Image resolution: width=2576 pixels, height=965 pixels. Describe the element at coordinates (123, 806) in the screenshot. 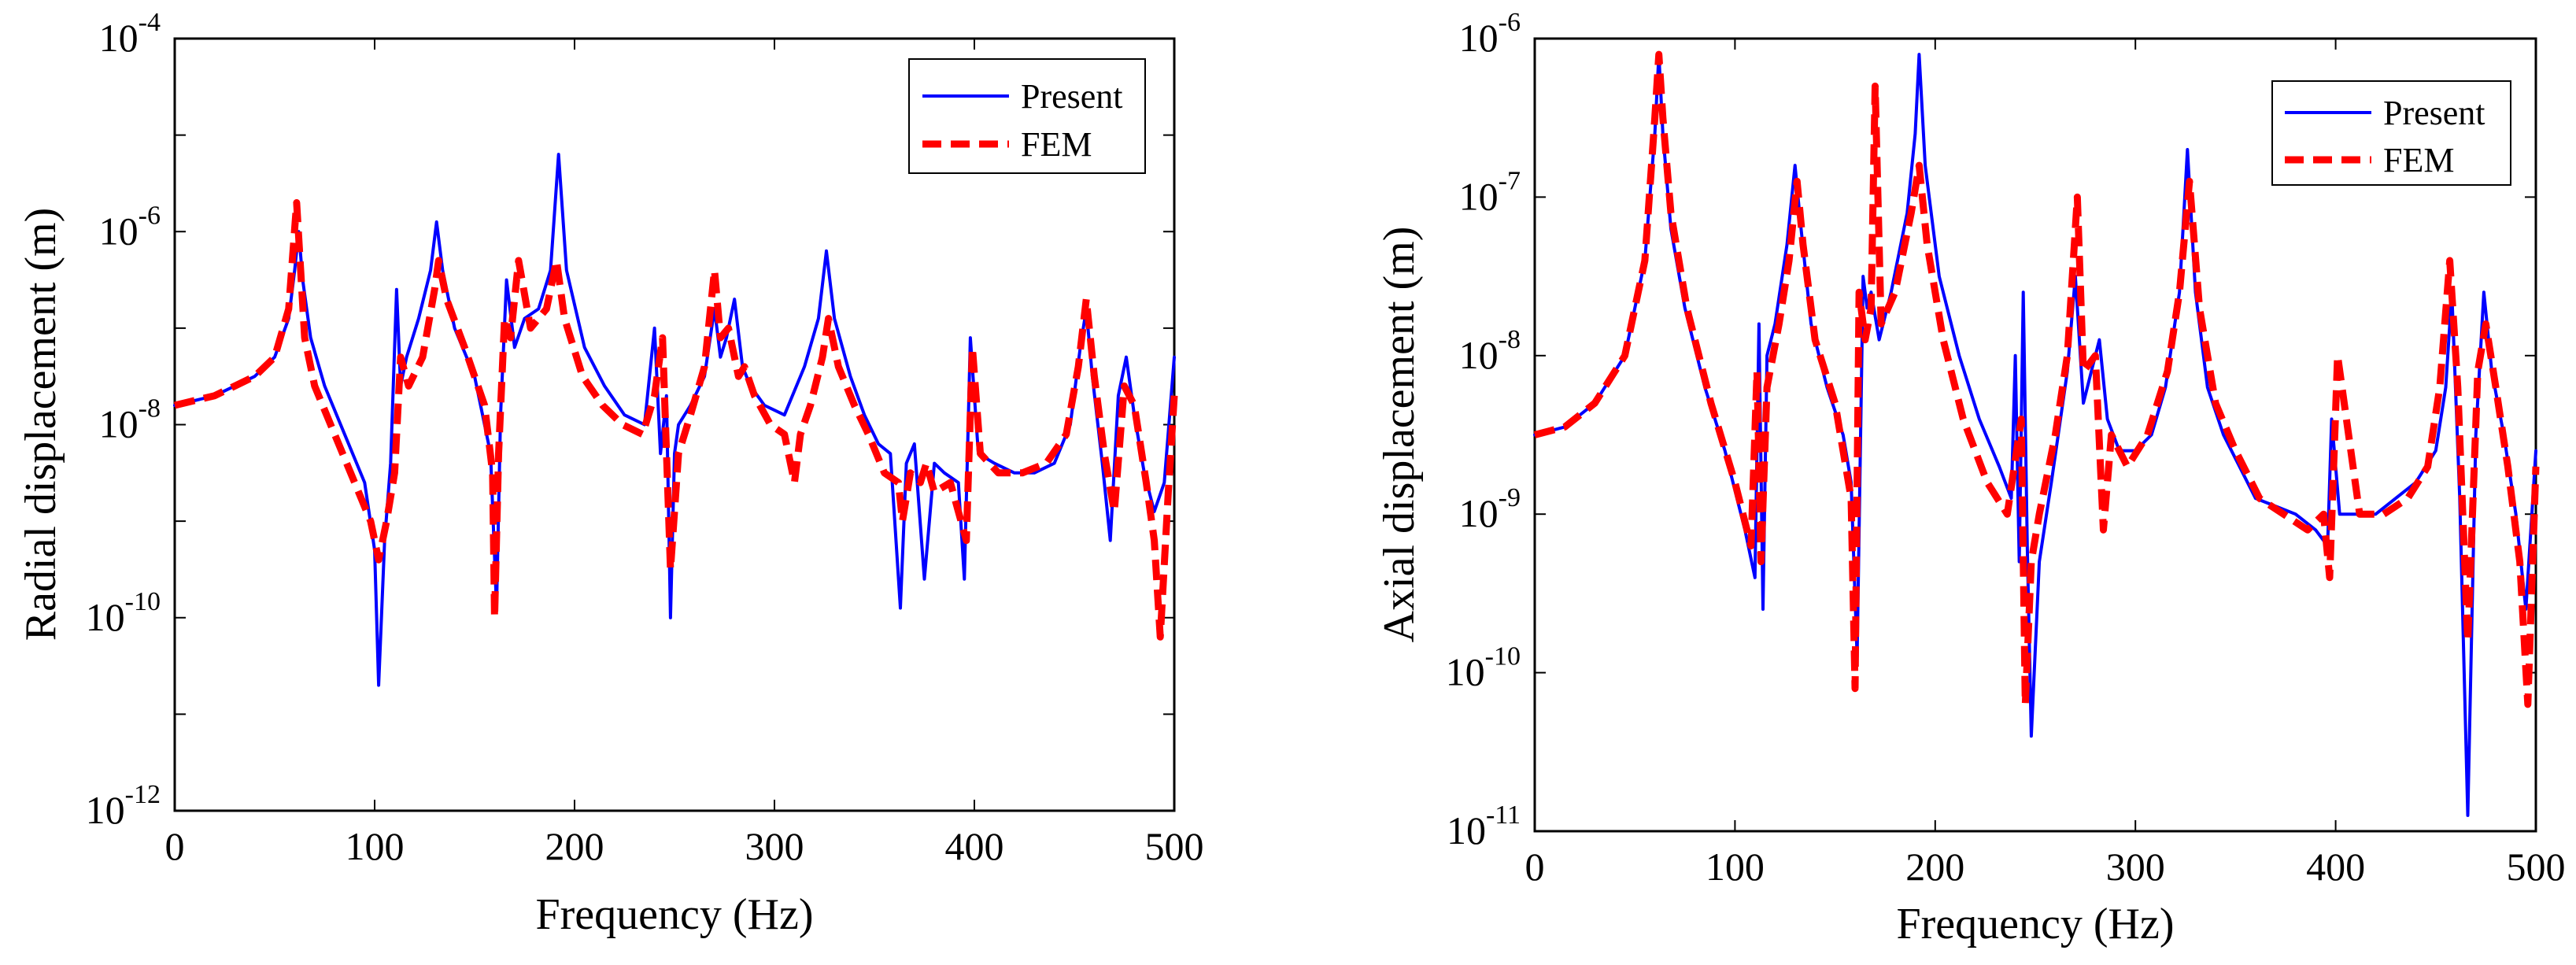

I see `y-tick-label: 10⁻¹²` at that location.